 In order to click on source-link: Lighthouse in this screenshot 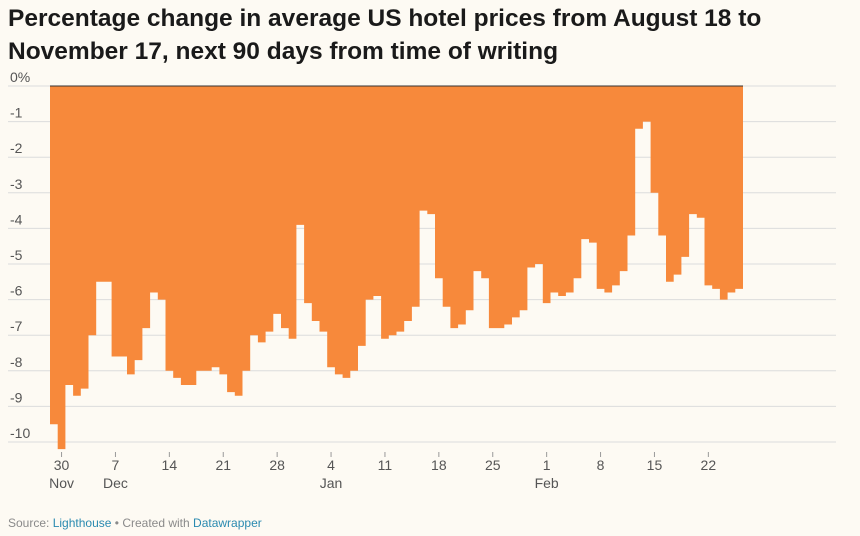, I will do `click(82, 523)`.